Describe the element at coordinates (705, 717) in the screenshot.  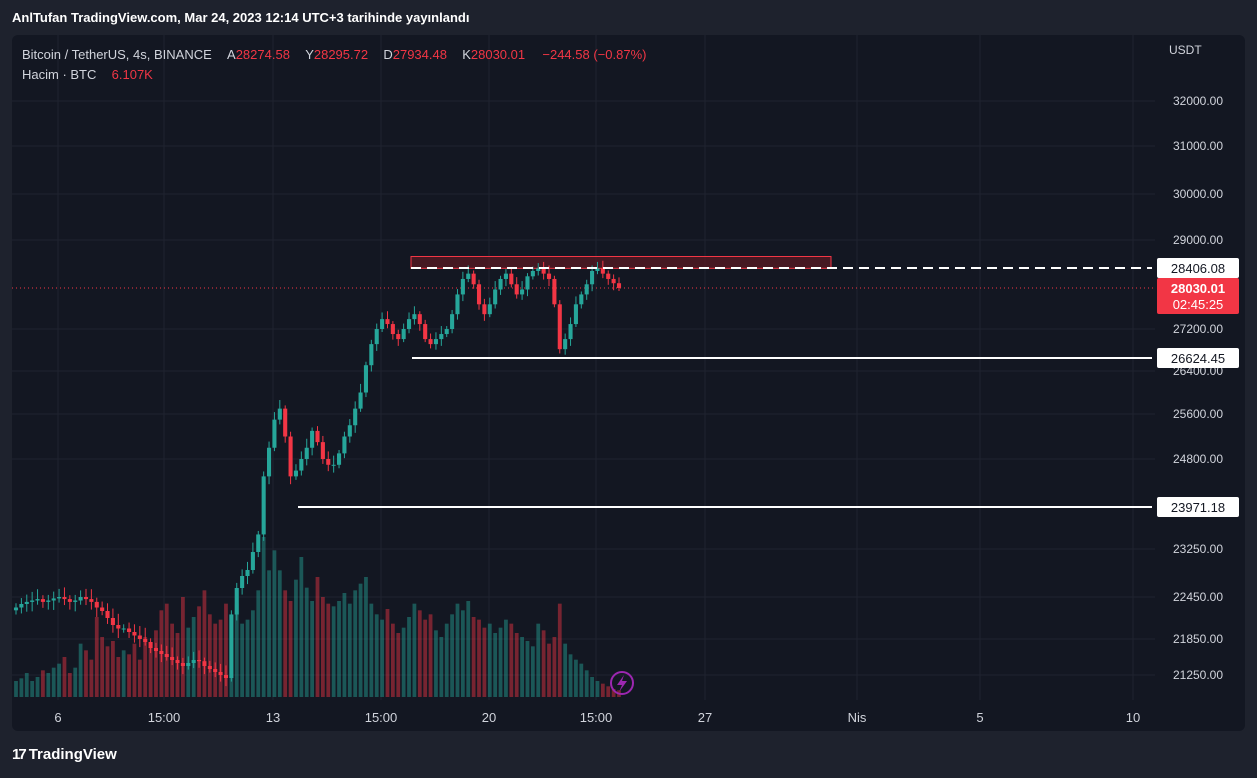
I see `time-tick-label: 27` at that location.